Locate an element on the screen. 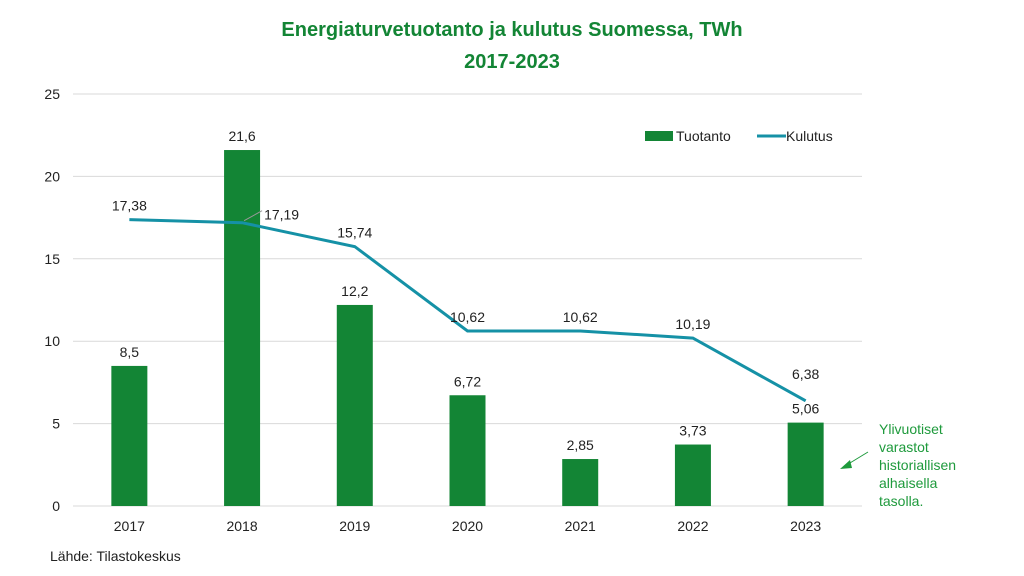  x-tick-label: 2022 is located at coordinates (692, 526).